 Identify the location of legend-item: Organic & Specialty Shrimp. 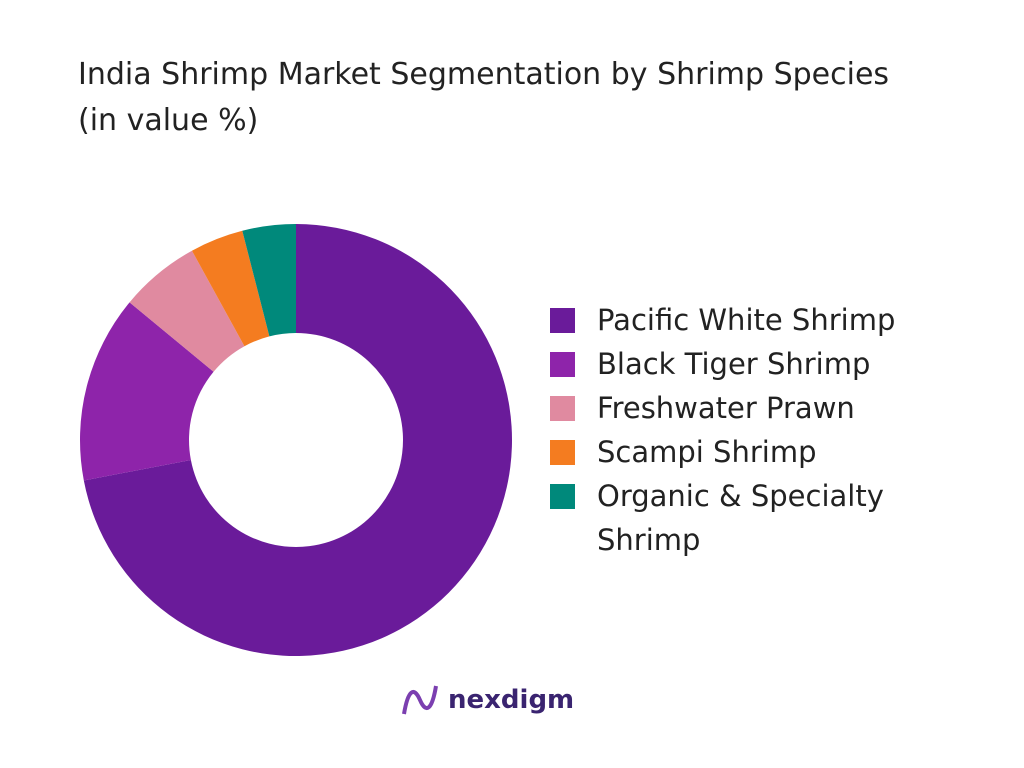
(750, 518).